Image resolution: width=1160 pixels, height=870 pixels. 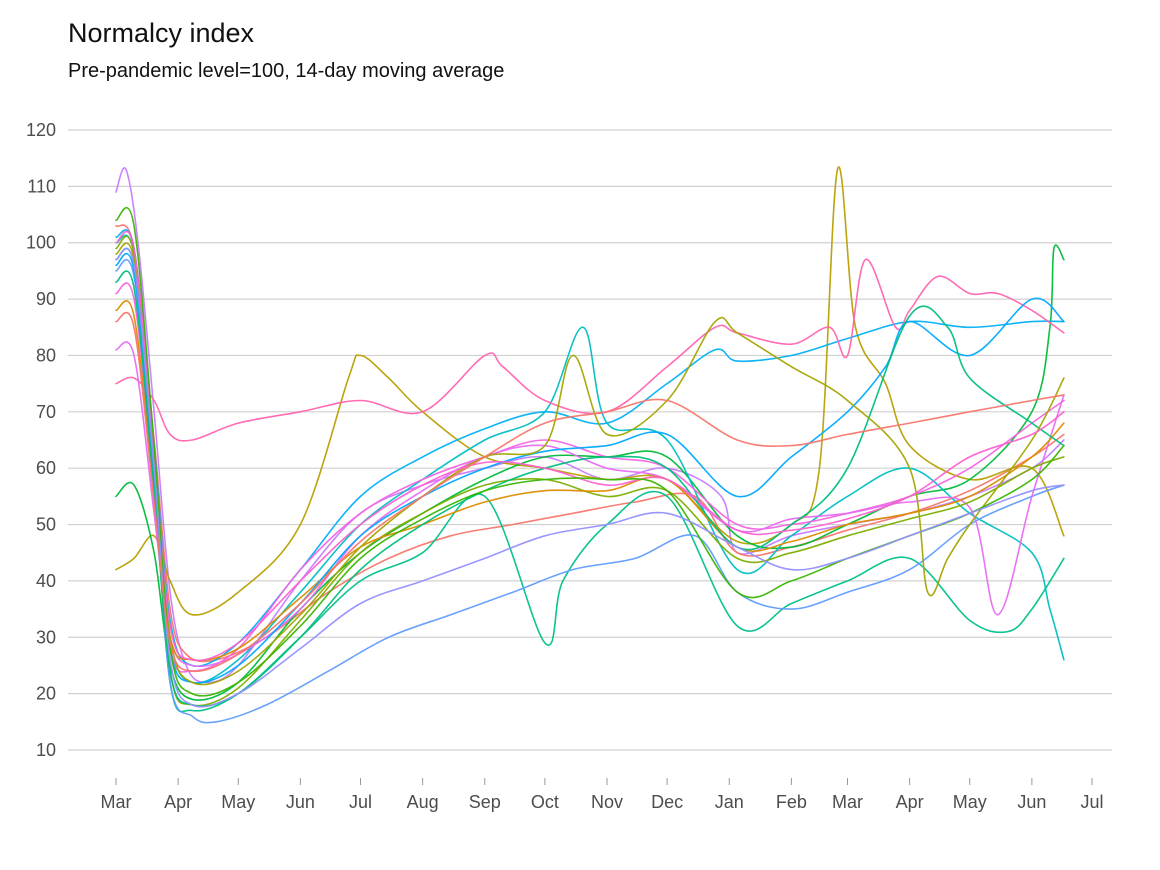 What do you see at coordinates (423, 802) in the screenshot?
I see `x-tick-label: Aug` at bounding box center [423, 802].